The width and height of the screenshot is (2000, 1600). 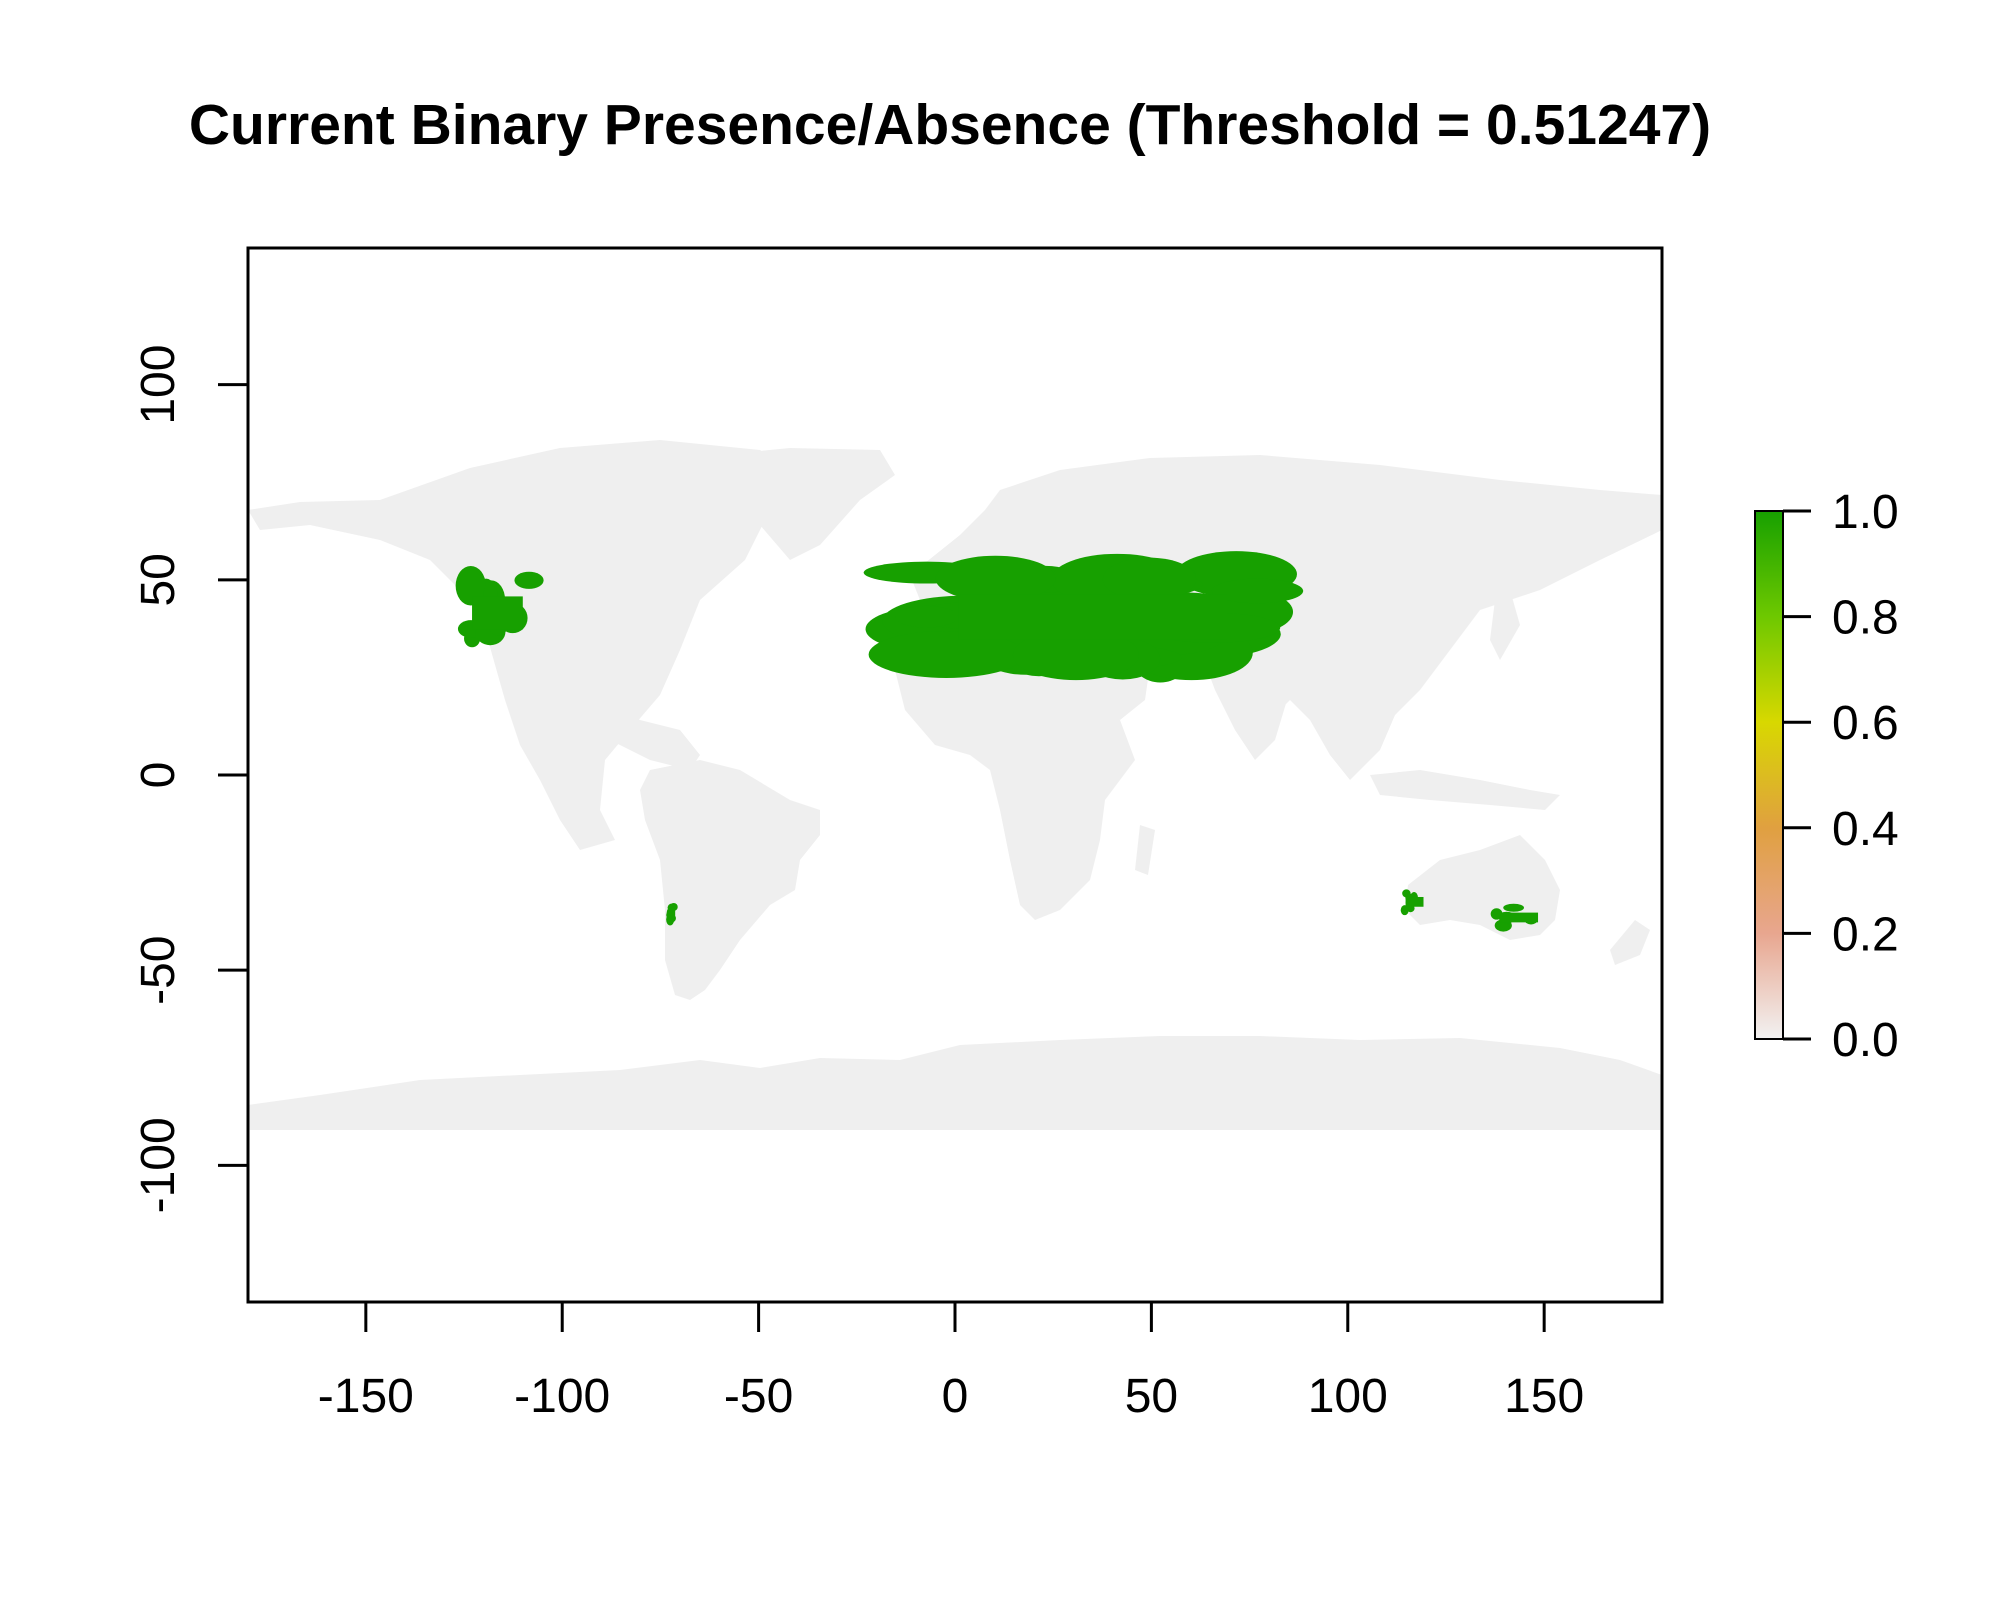 I want to click on land-south-america, so click(x=730, y=880).